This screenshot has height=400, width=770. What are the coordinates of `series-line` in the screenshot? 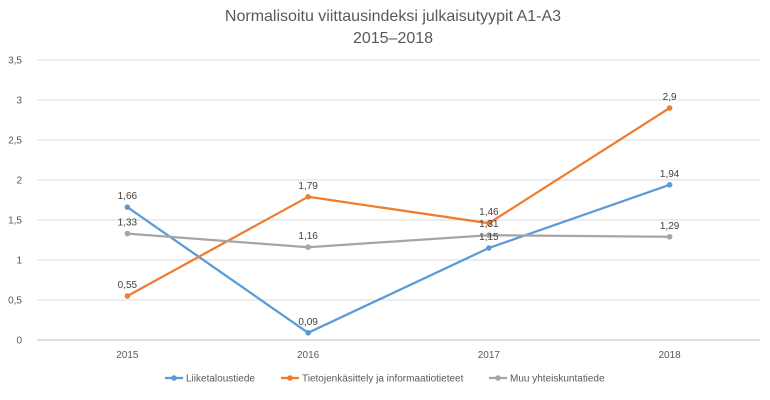 It's located at (398, 240).